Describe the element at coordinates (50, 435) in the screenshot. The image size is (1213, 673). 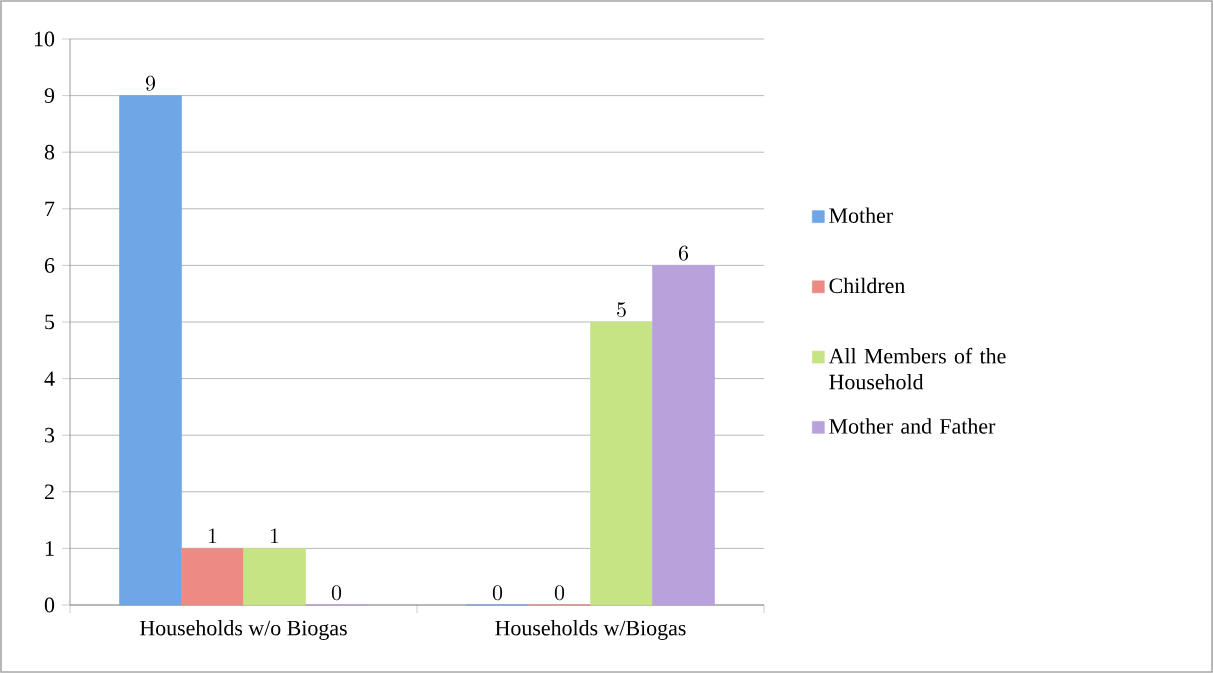
I see `y-tick-label: 3` at that location.